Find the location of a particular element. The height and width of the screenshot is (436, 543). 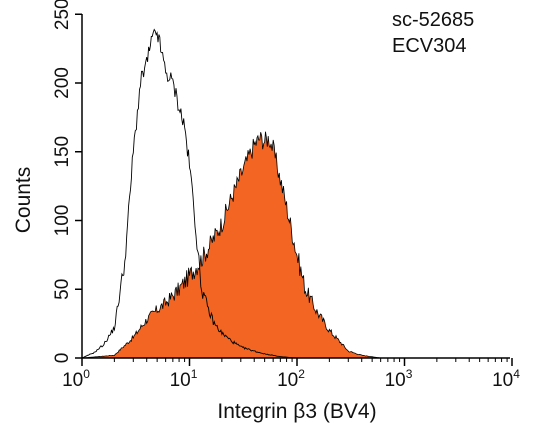

y-tick-label: 100 is located at coordinates (62, 221).